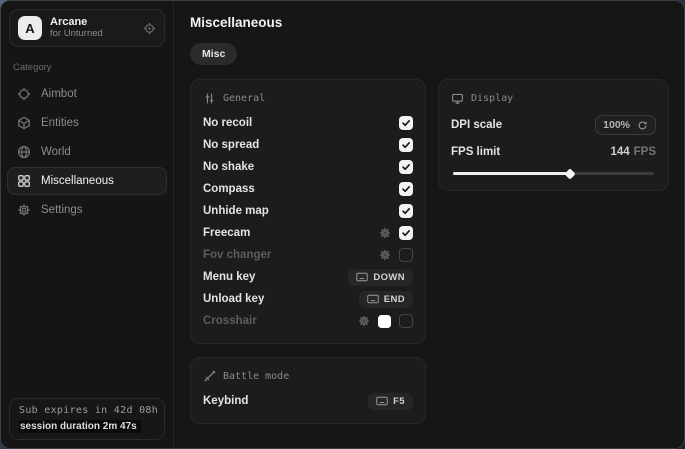  What do you see at coordinates (237, 255) in the screenshot?
I see `option-label: Fov changer` at bounding box center [237, 255].